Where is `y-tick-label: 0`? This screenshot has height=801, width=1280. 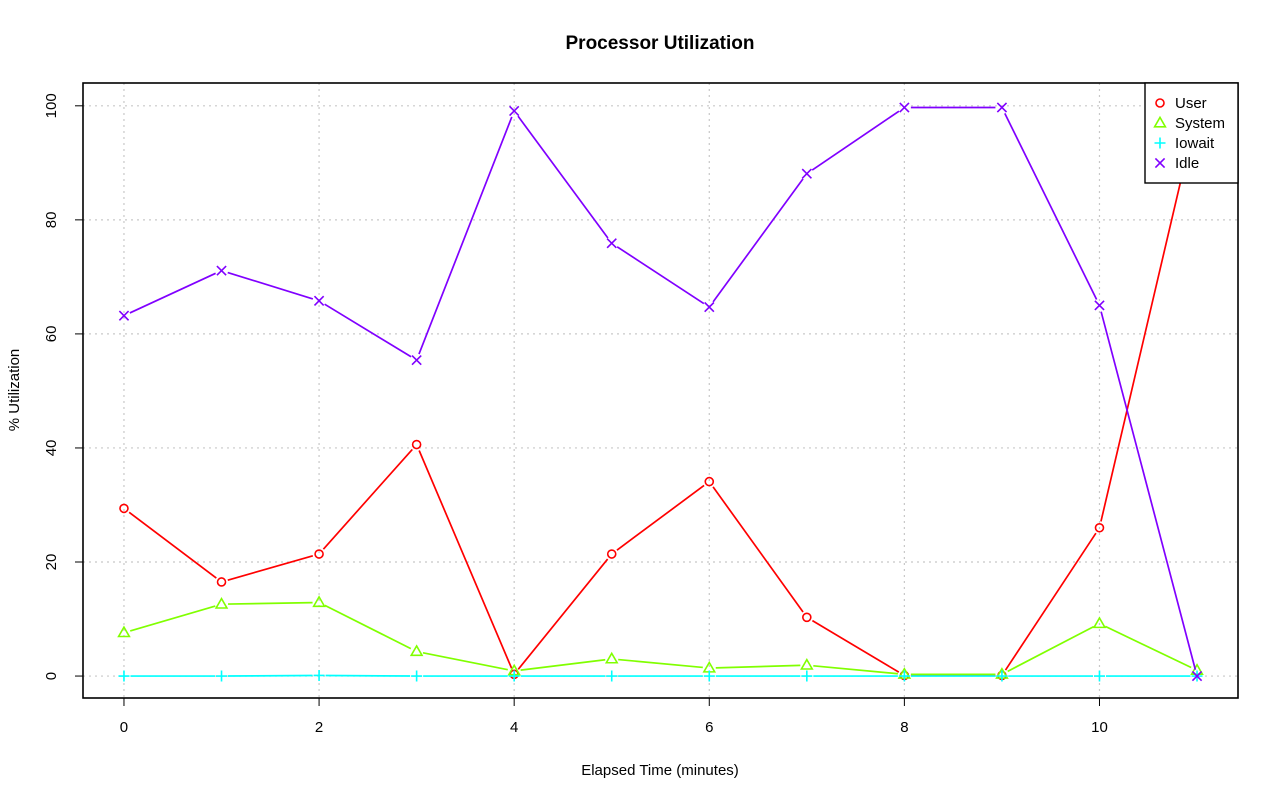 y-tick-label: 0 is located at coordinates (51, 676).